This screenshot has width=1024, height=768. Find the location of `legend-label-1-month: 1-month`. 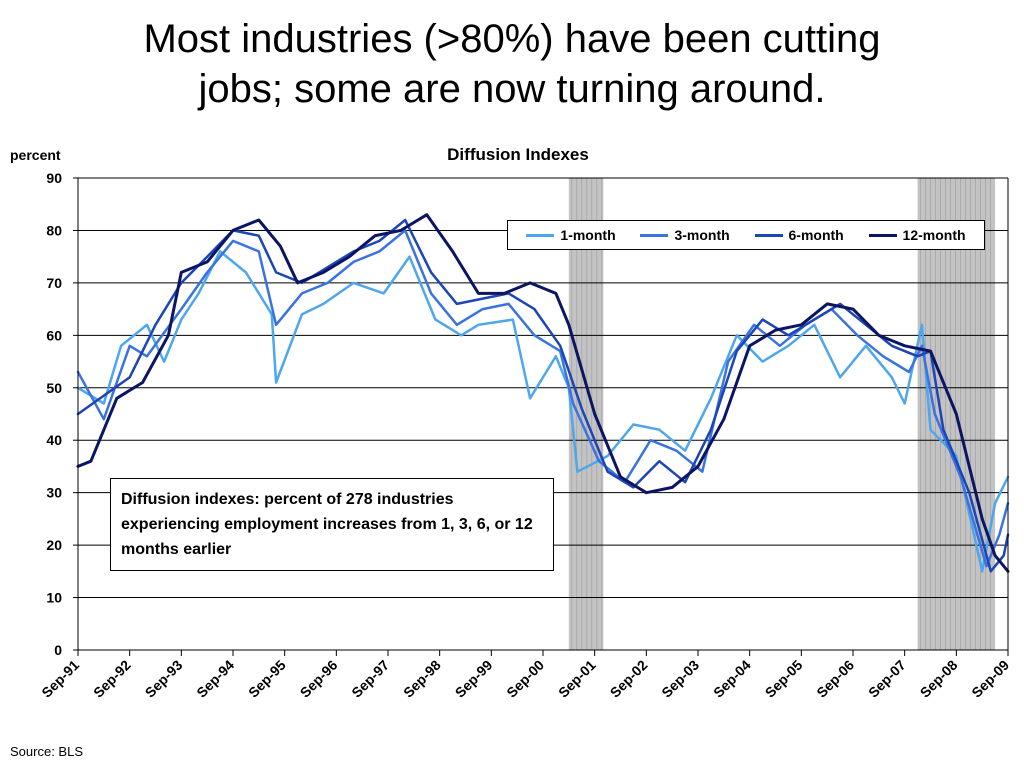

legend-label-1-month: 1-month is located at coordinates (588, 235).